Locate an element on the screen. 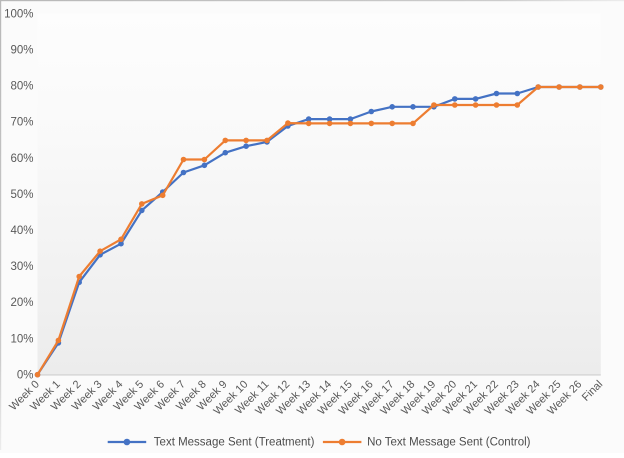 The height and width of the screenshot is (458, 624). svg-text: 100% is located at coordinates (18, 14).